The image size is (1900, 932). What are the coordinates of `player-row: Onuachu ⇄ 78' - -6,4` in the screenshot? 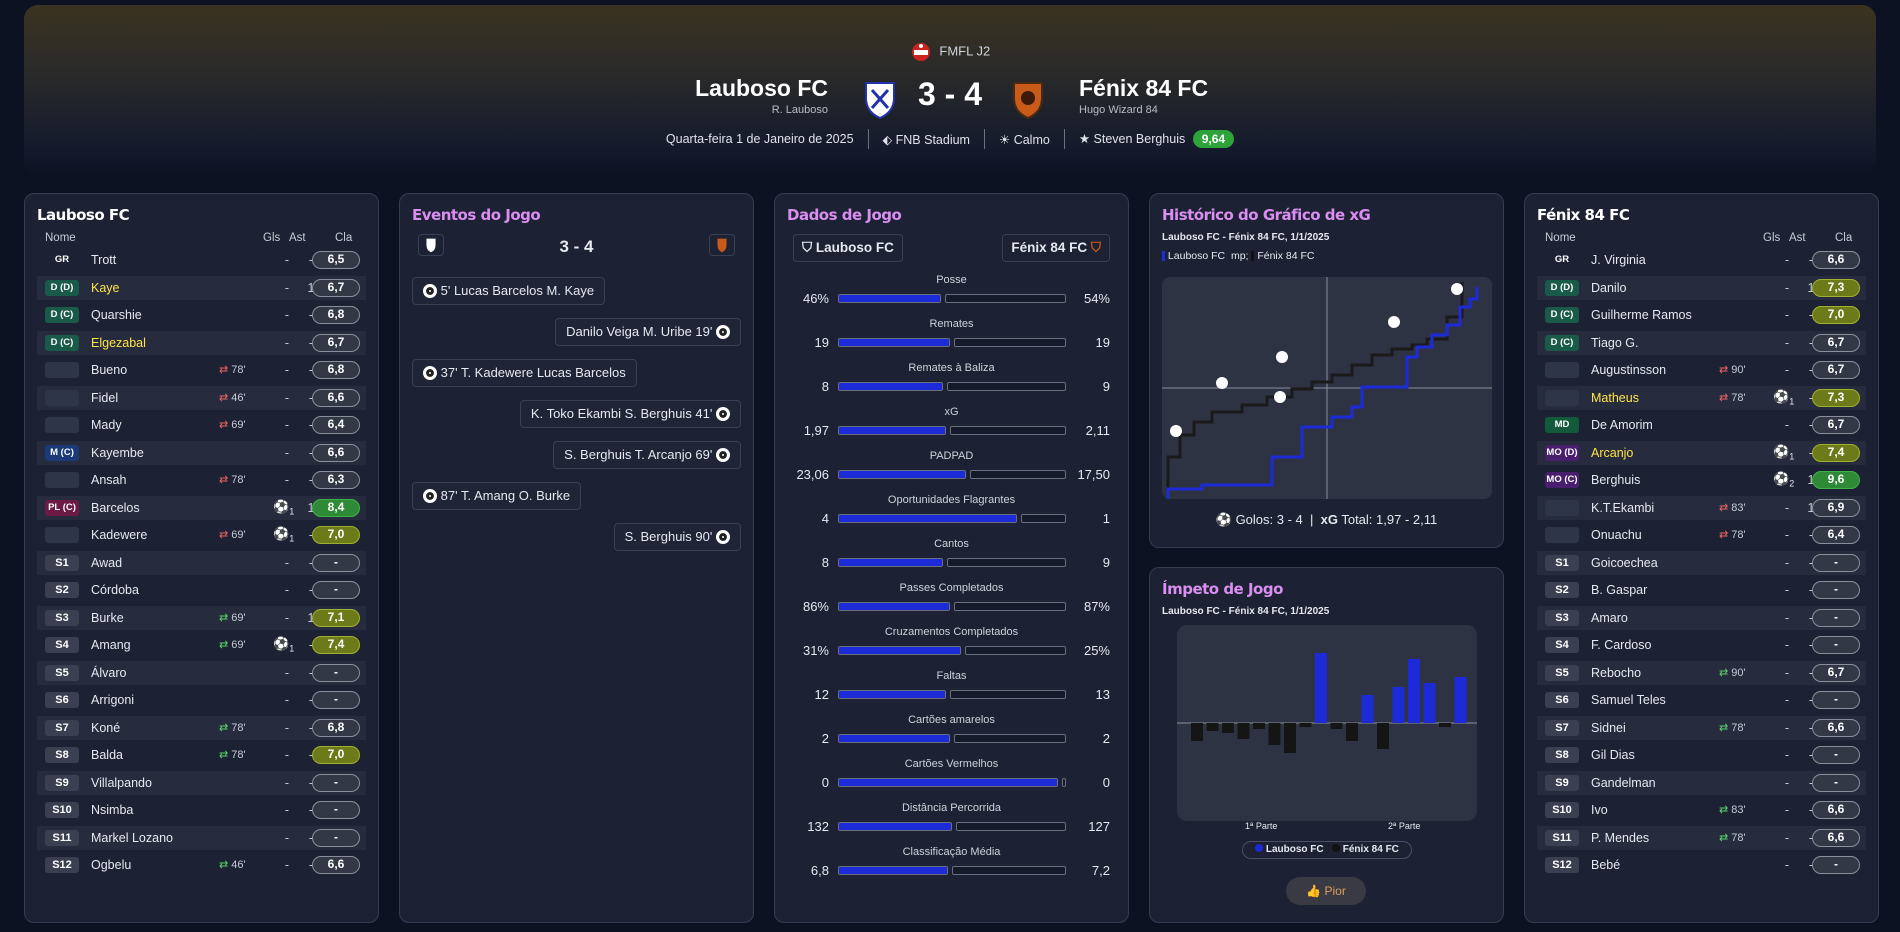 It's located at (1701, 535).